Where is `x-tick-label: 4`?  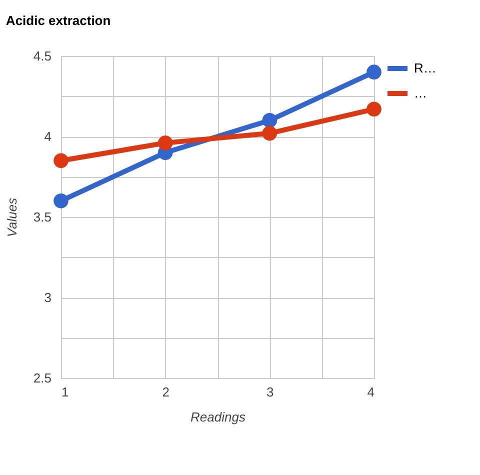 x-tick-label: 4 is located at coordinates (370, 392).